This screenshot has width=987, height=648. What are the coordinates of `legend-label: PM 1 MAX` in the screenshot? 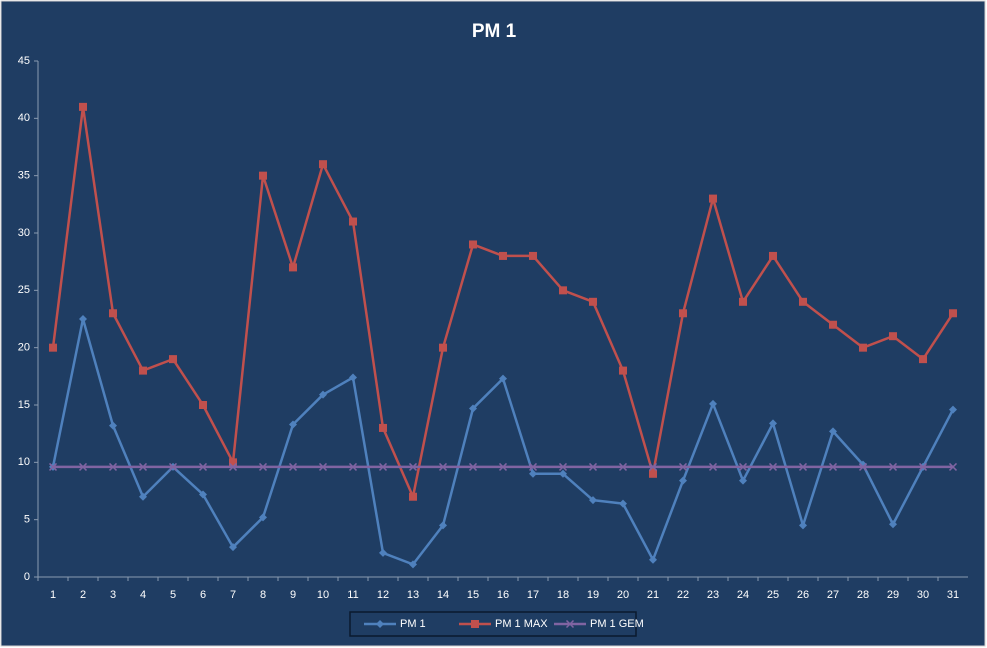 It's located at (521, 624).